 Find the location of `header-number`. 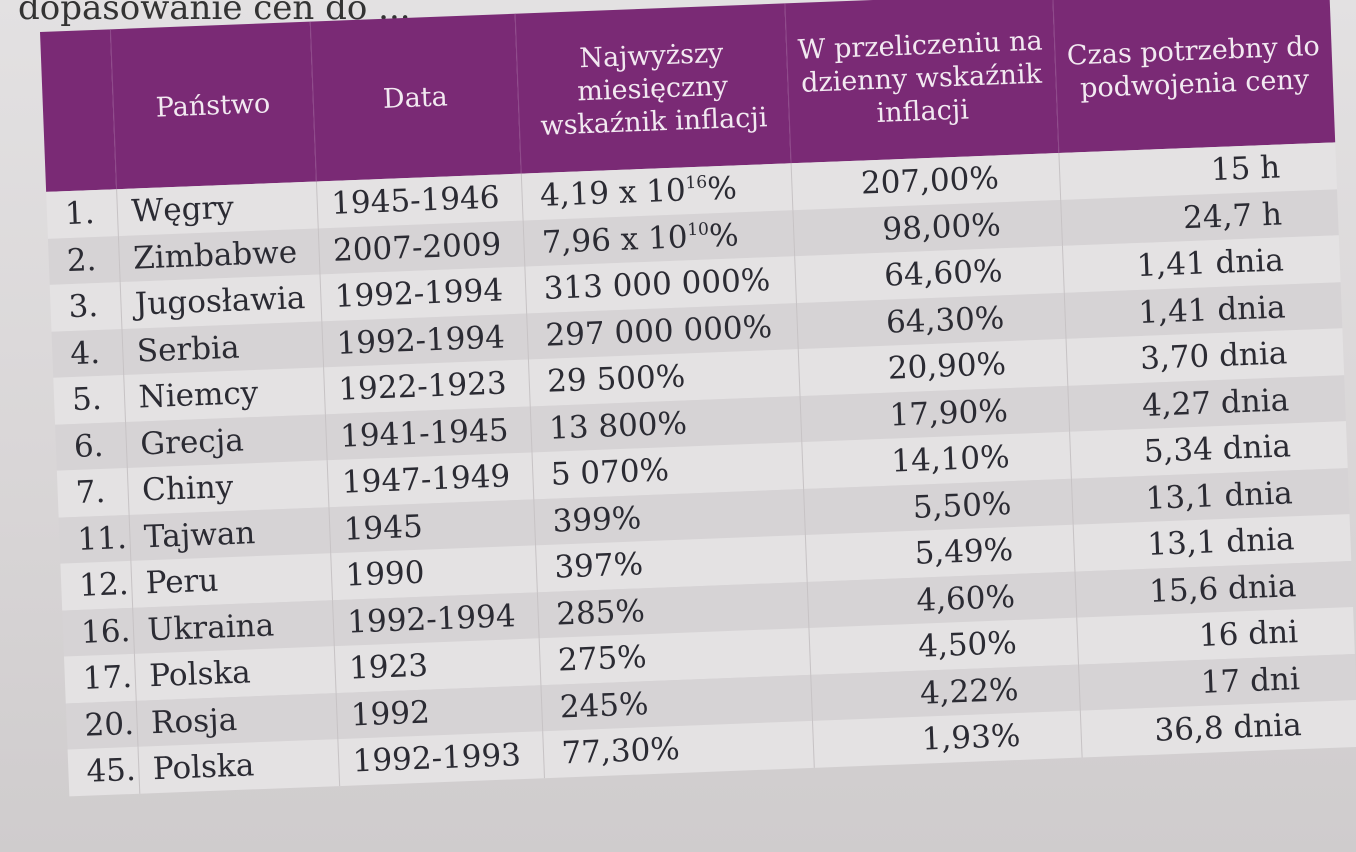

header-number is located at coordinates (78, 110).